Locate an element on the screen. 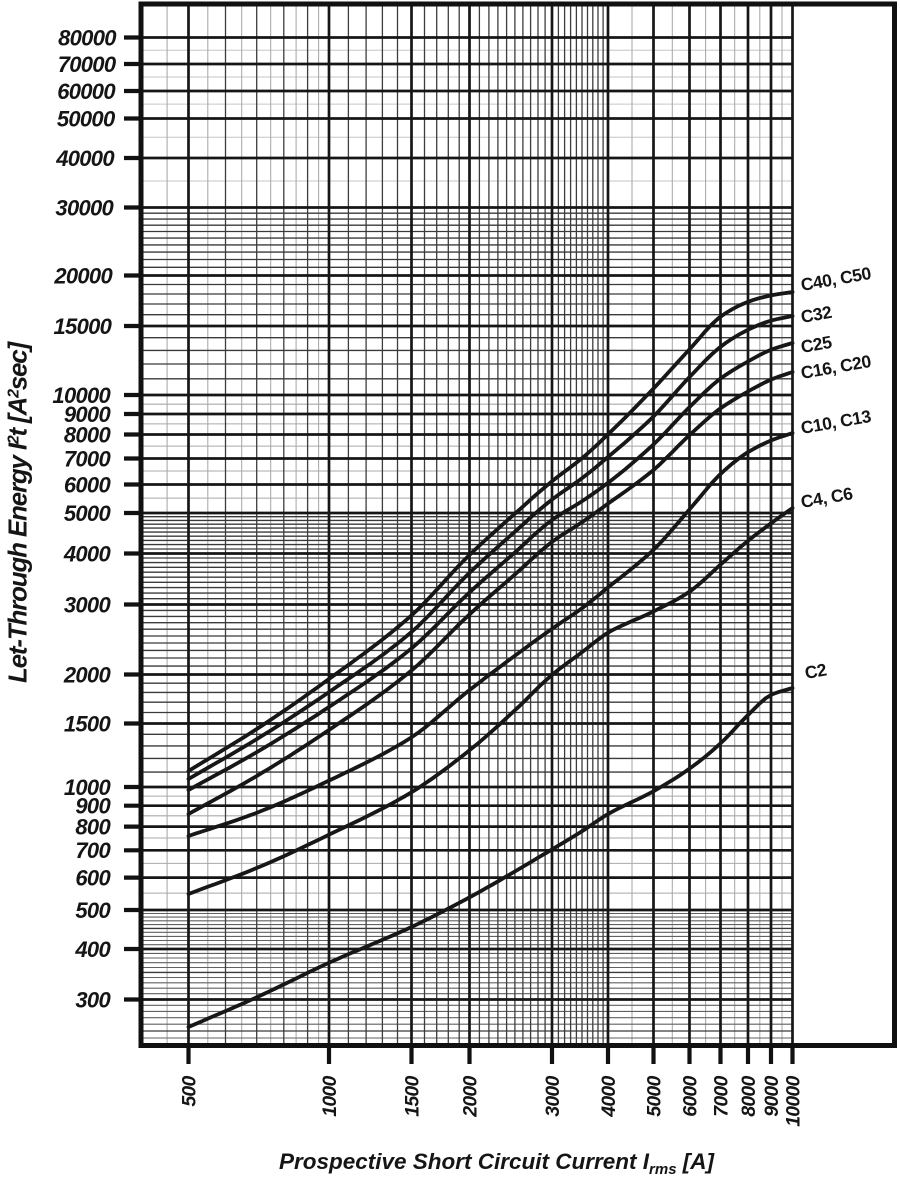 This screenshot has height=1179, width=900. svg-text: 20000 is located at coordinates (83, 275).